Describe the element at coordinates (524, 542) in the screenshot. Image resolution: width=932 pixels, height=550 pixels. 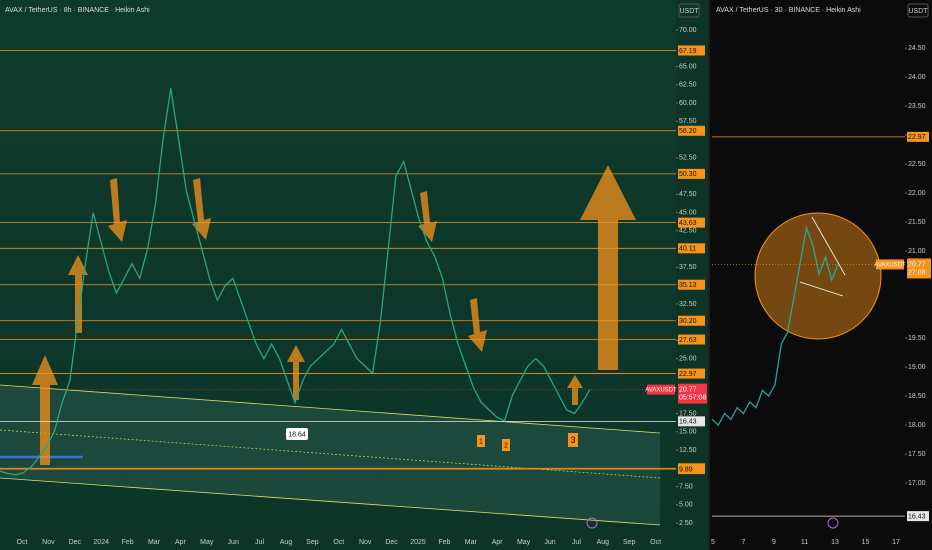
I see `x-tick-label: May` at that location.